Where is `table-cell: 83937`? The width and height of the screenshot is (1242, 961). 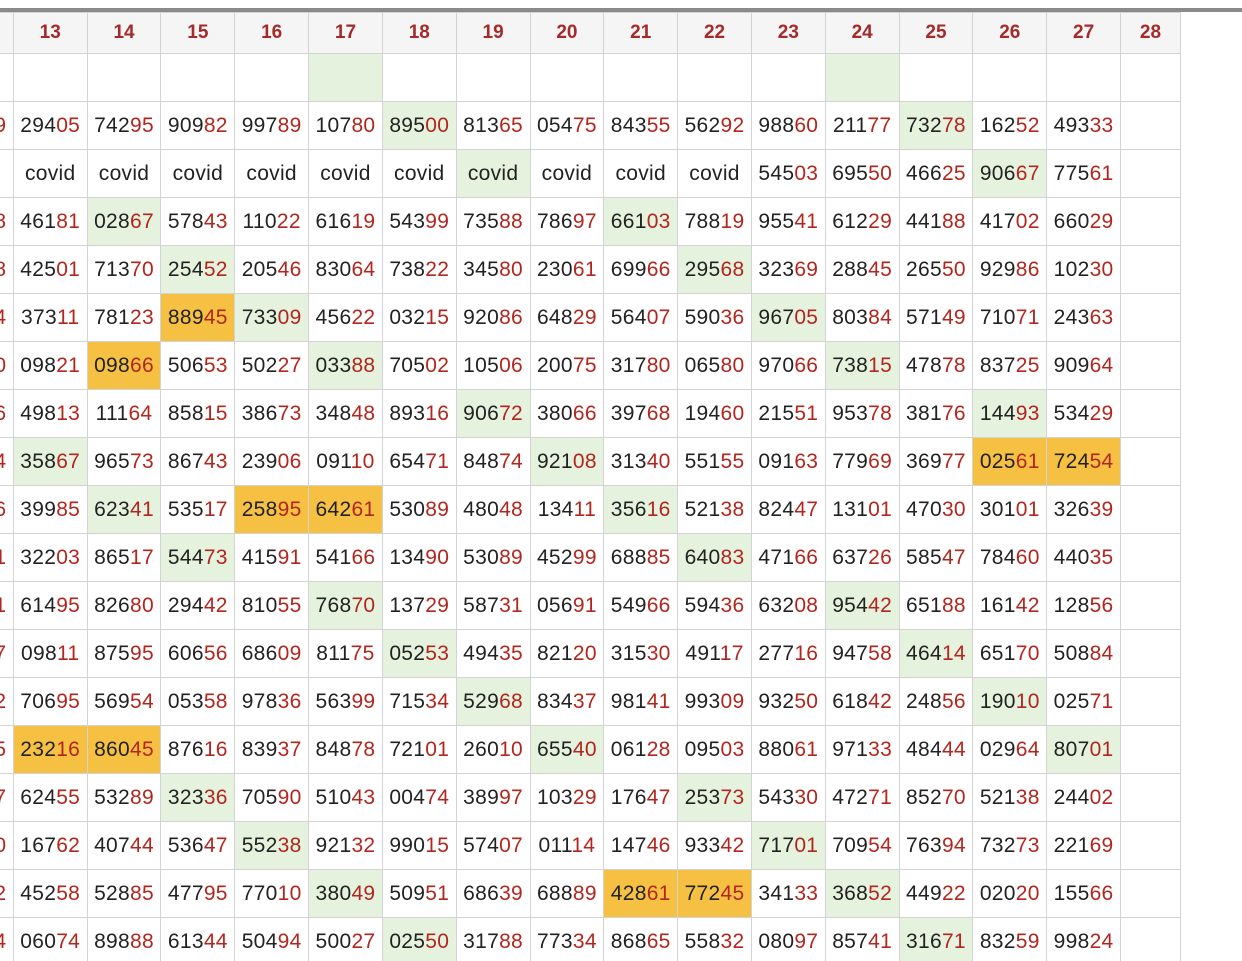
table-cell: 83937 is located at coordinates (272, 749).